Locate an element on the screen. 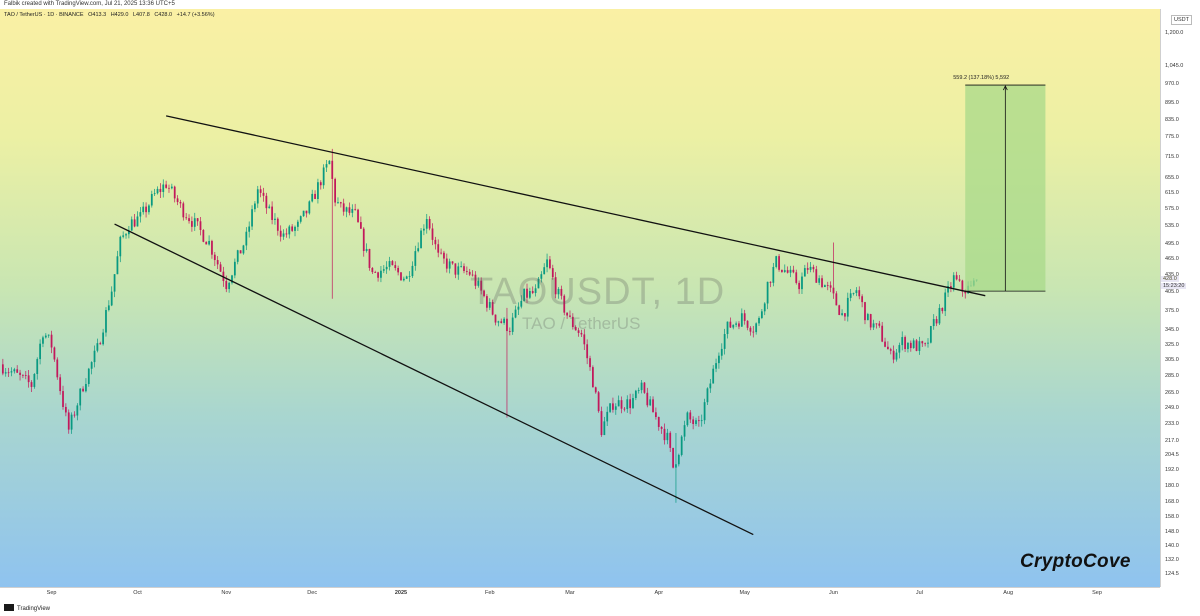  price-tick-label: 715.0 is located at coordinates (1172, 156).